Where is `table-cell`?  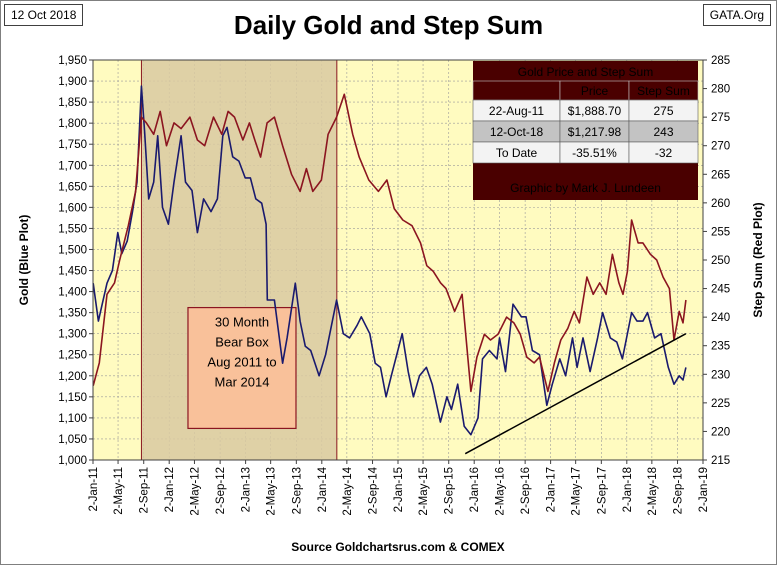
table-cell is located at coordinates (663, 152).